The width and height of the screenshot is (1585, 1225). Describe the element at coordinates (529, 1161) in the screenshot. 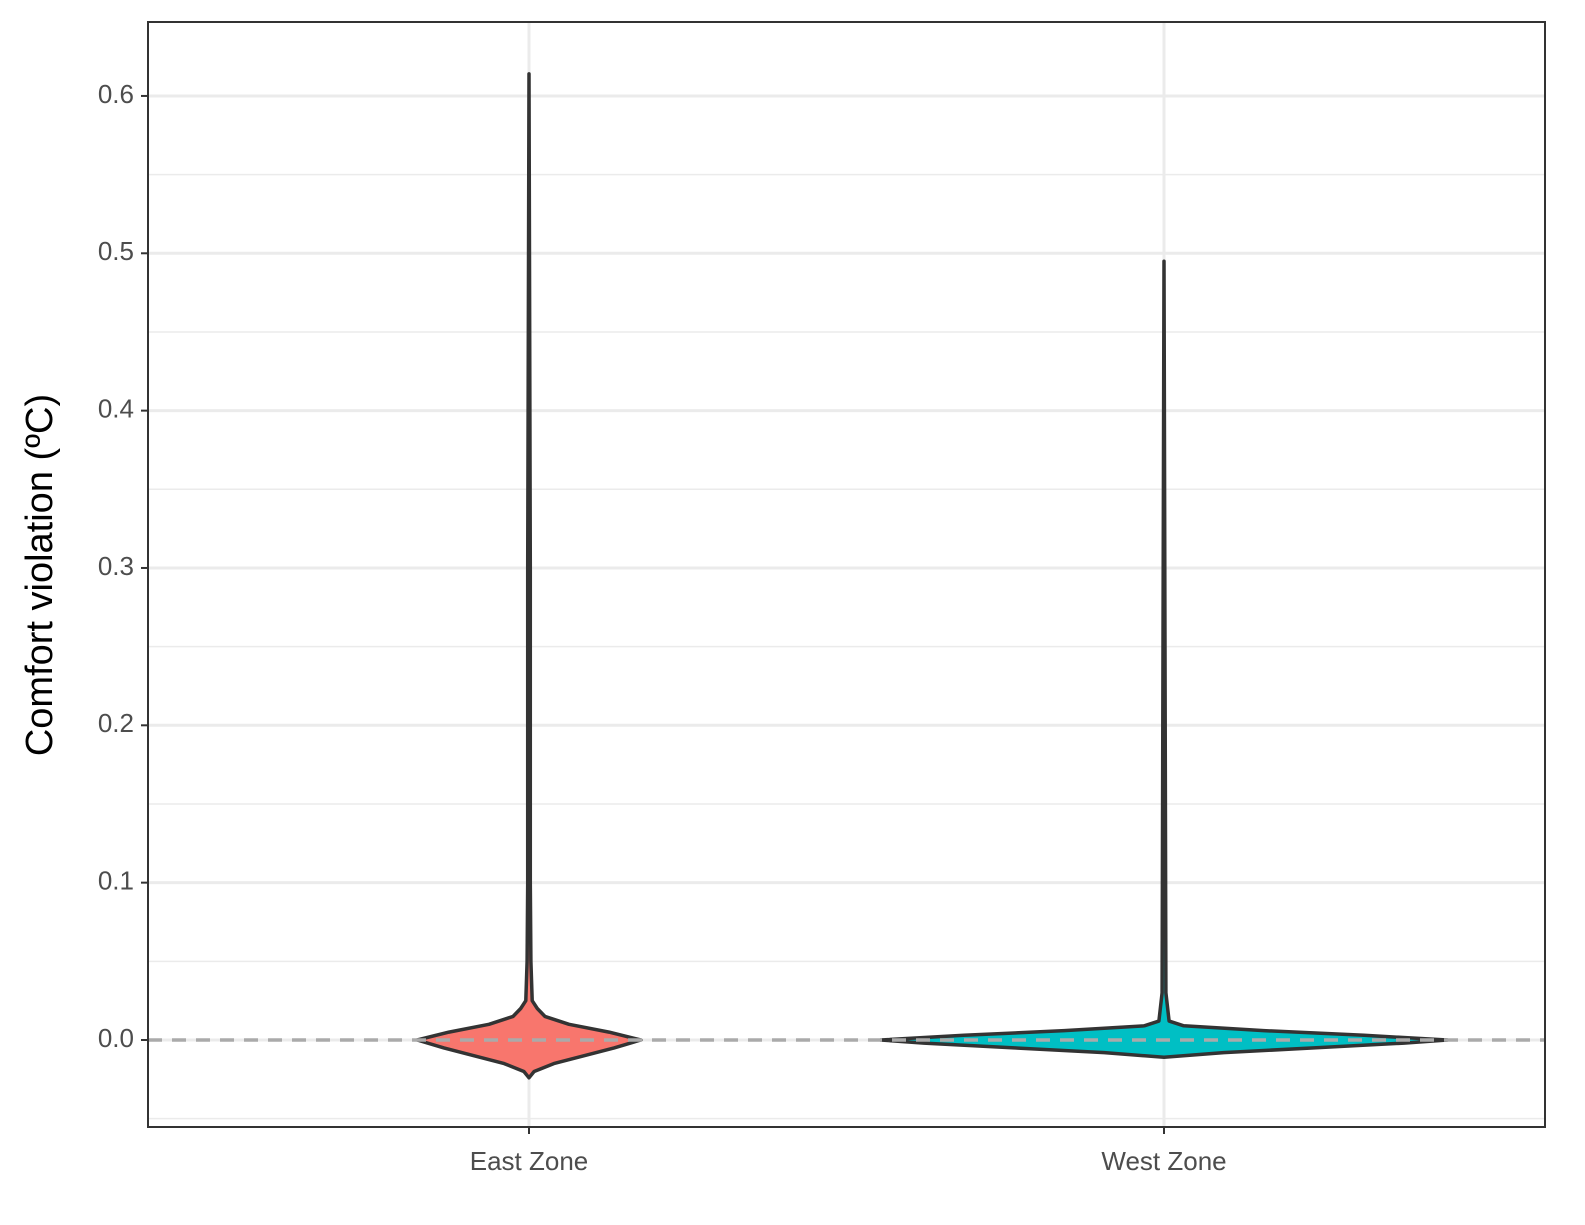

I see `x-tick-label: East Zone` at that location.